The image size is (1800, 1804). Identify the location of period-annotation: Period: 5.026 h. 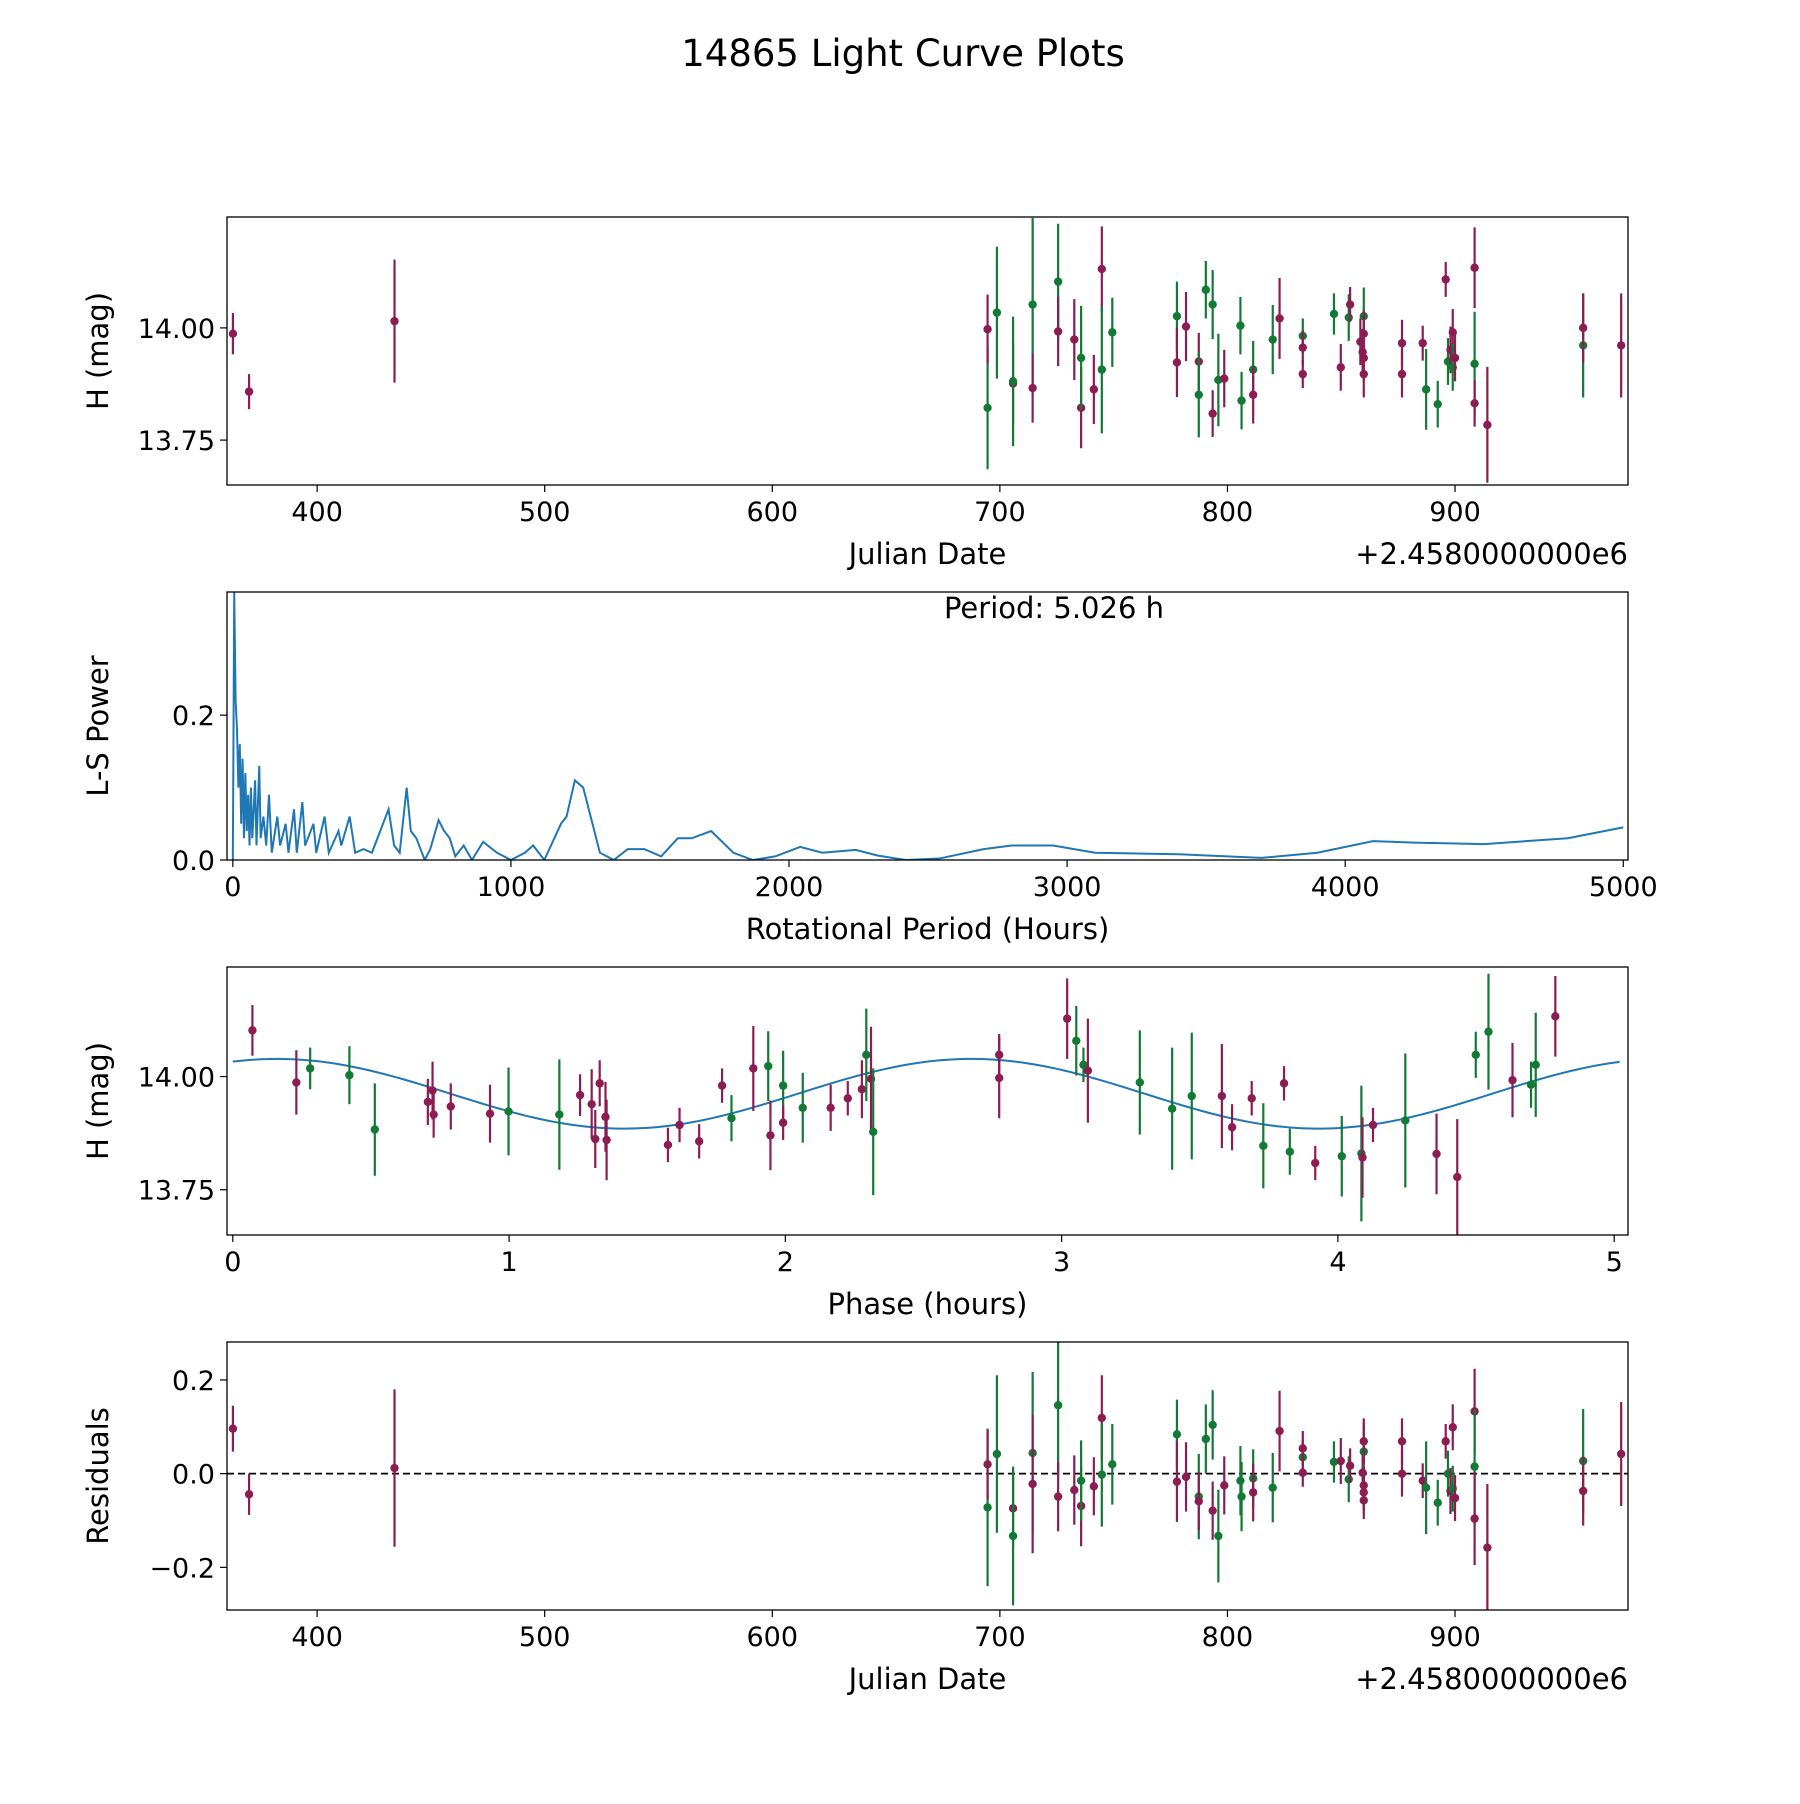
(1054, 608).